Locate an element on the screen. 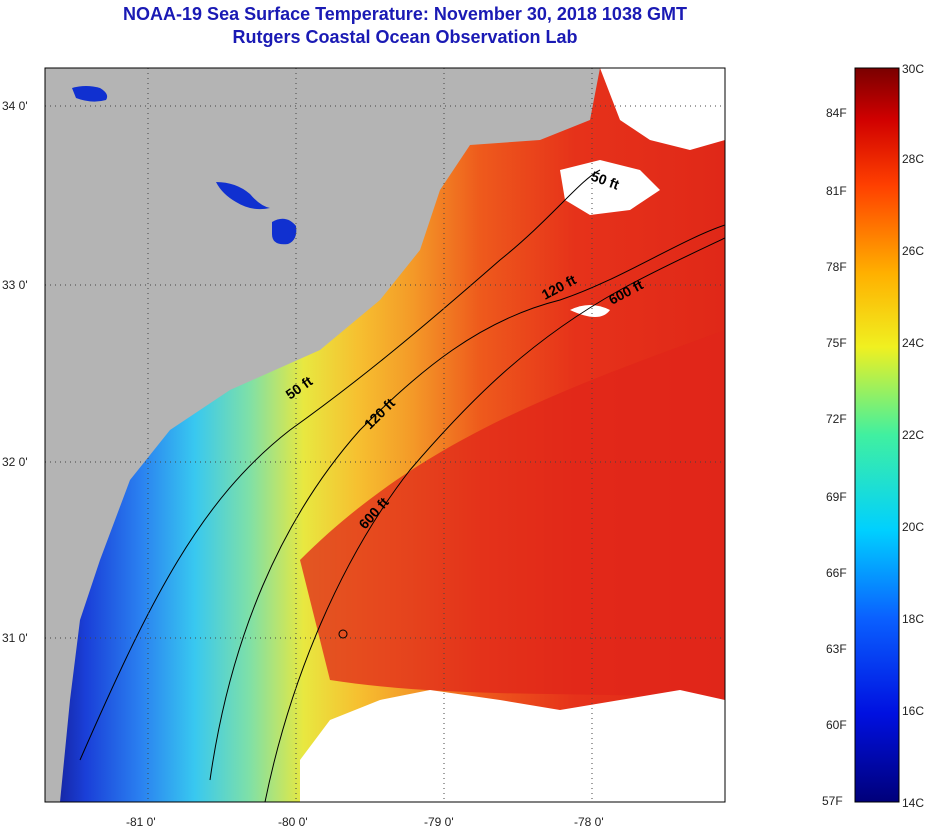 Image resolution: width=936 pixels, height=832 pixels. lat-label-34: 34 0' is located at coordinates (15, 106).